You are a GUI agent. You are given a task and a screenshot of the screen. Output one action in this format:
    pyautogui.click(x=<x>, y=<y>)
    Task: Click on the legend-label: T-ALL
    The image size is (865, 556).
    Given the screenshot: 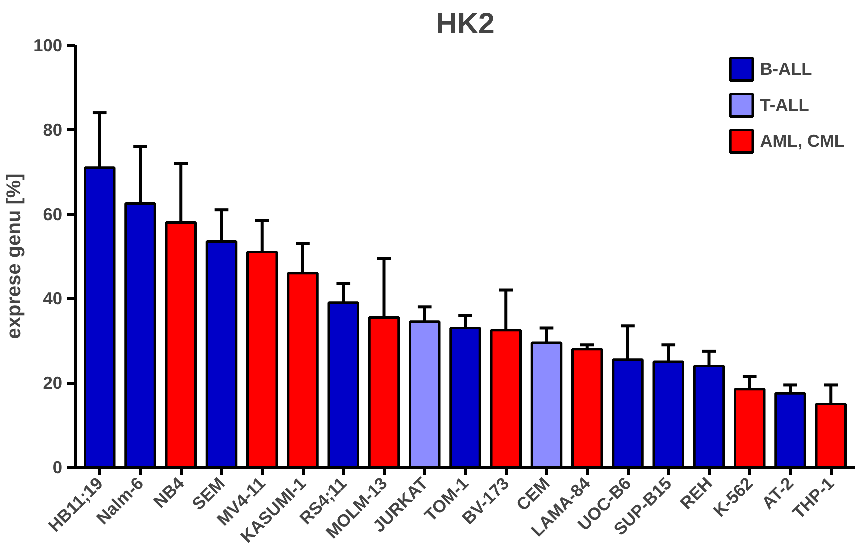 What is the action you would take?
    pyautogui.click(x=785, y=105)
    